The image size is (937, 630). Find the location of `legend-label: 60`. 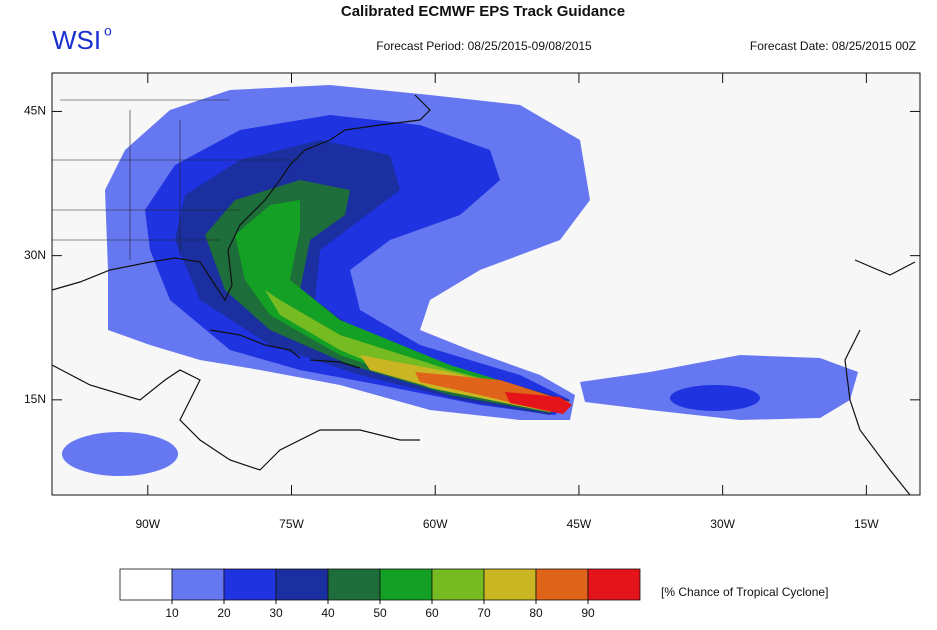

legend-label: 60 is located at coordinates (432, 613).